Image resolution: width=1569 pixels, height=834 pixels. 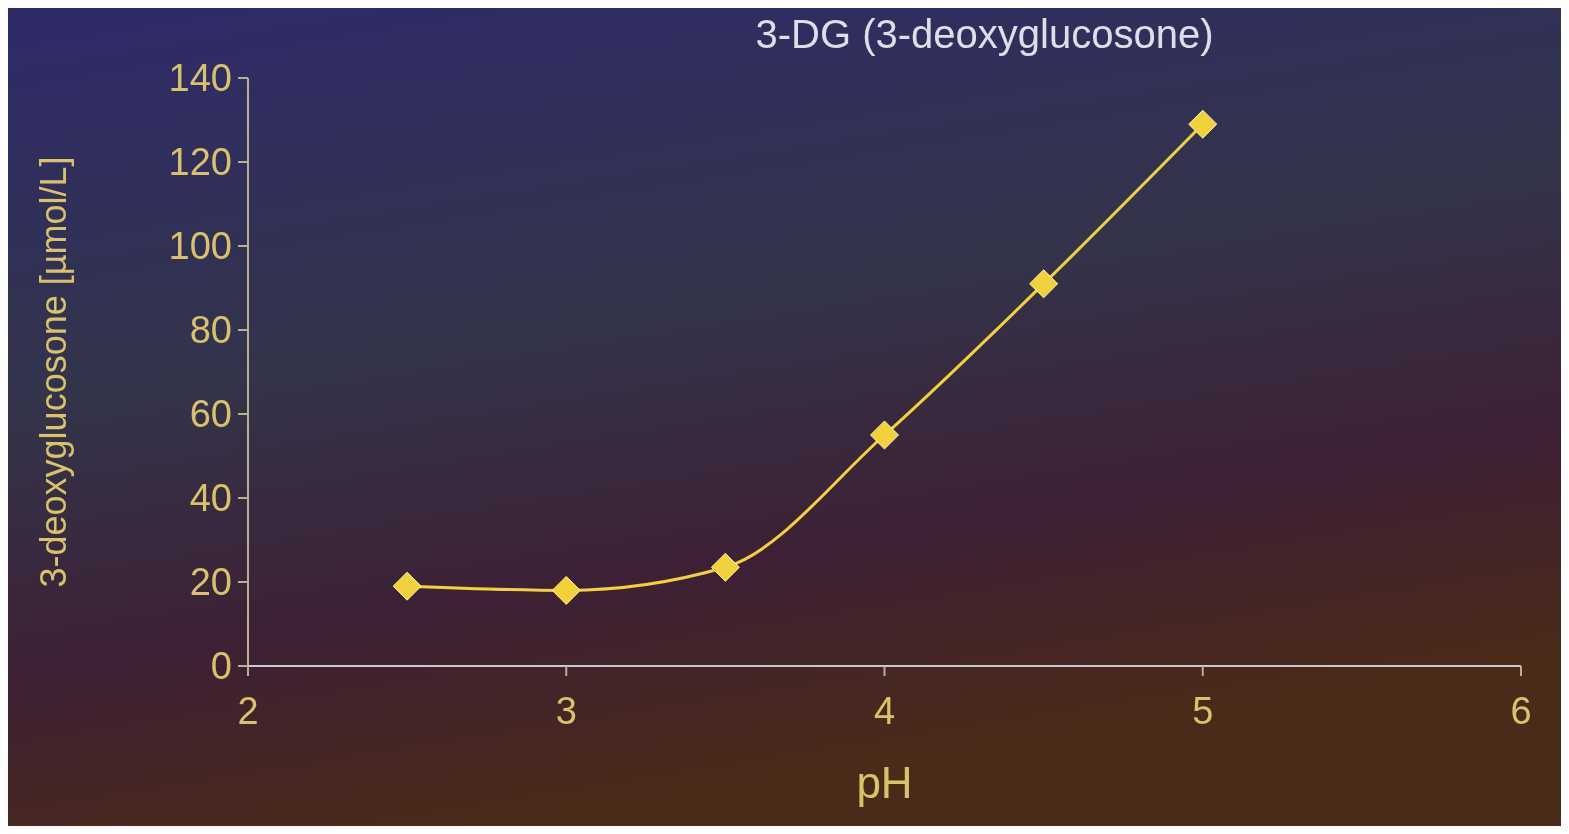 I want to click on x-tick-label: 4, so click(x=884, y=711).